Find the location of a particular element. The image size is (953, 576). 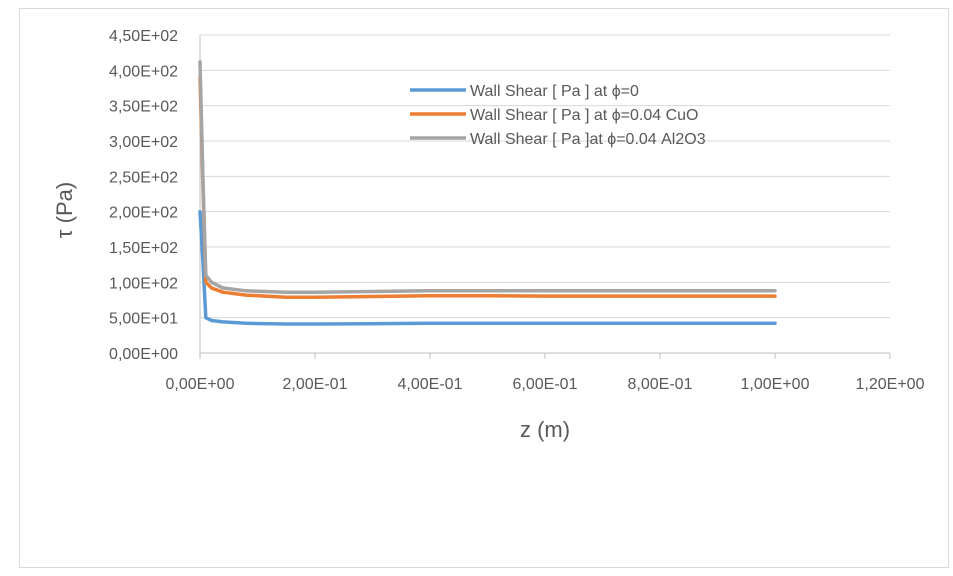

y-tick-label: 3,00E+02 is located at coordinates (143, 142).